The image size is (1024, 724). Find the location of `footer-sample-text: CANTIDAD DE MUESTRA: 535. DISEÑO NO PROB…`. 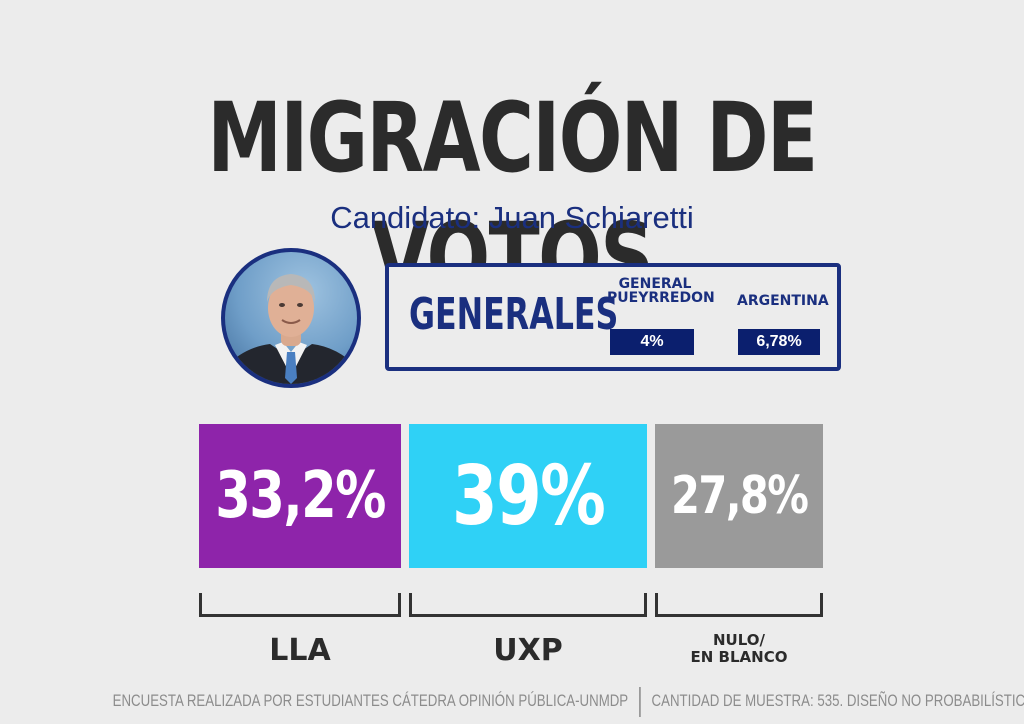

footer-sample-text: CANTIDAD DE MUESTRA: 535. DISEÑO NO PROB… is located at coordinates (837, 700).